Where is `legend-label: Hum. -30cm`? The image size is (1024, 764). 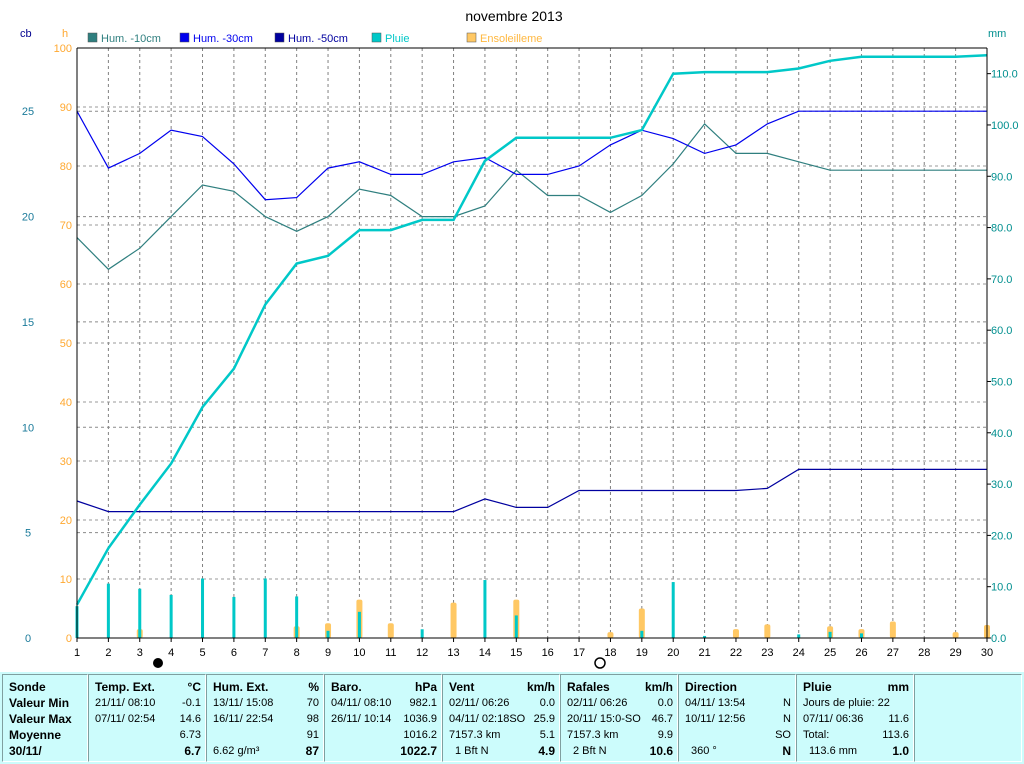
legend-label: Hum. -30cm is located at coordinates (223, 39).